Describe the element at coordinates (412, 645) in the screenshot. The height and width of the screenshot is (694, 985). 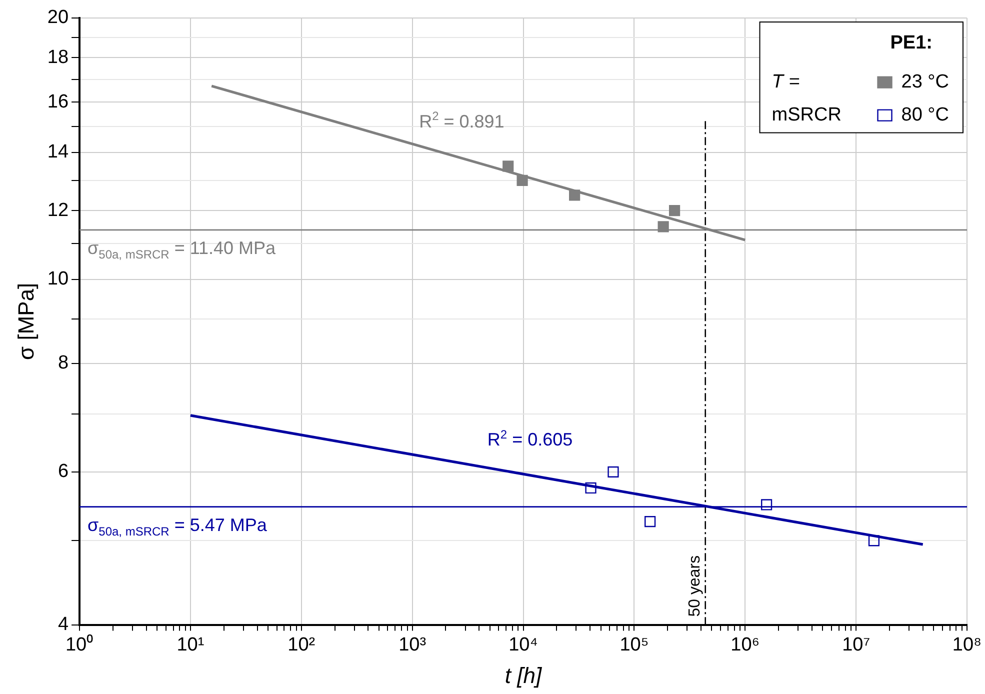
I see `x-tick-label: 10³` at that location.